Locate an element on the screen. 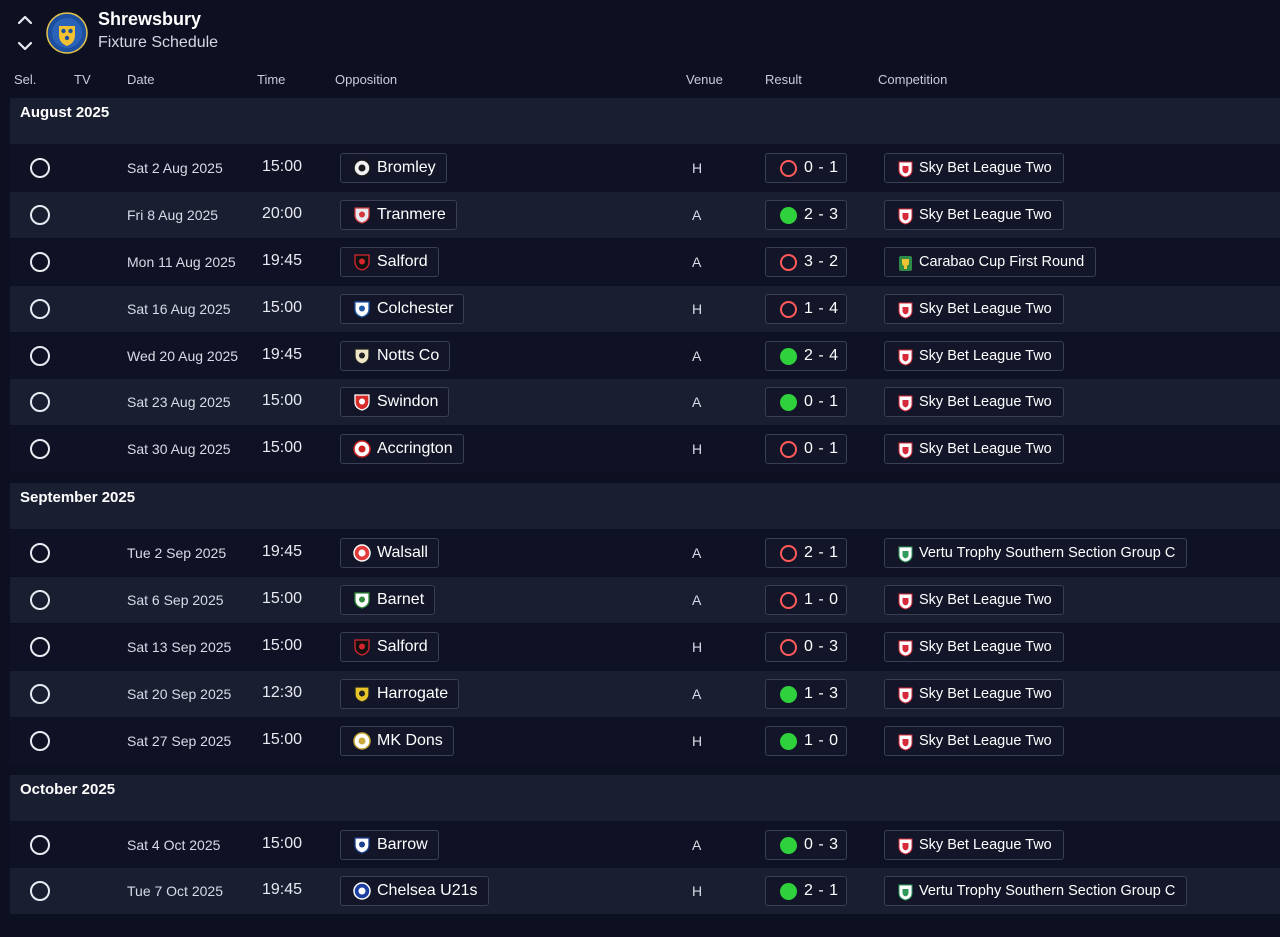 This screenshot has height=937, width=1280. month-title: September 2025 is located at coordinates (78, 498).